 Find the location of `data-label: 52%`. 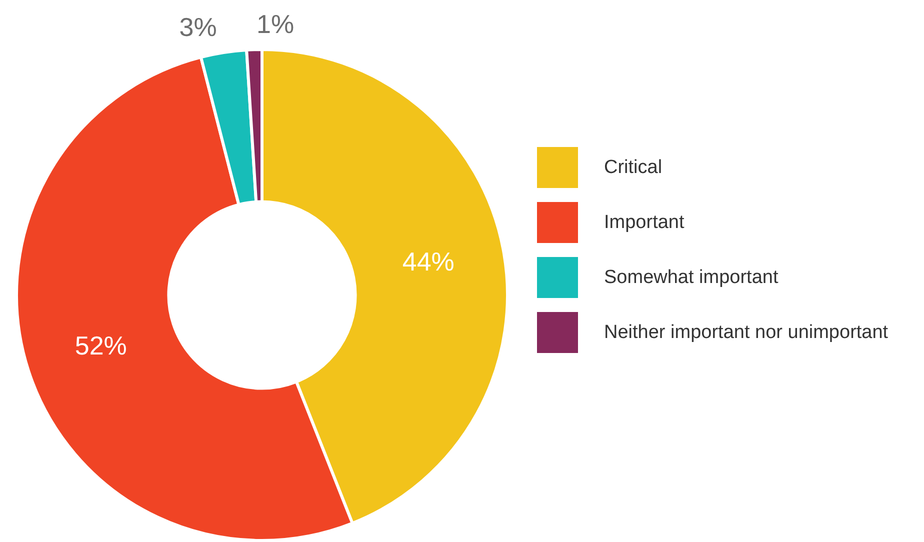

data-label: 52% is located at coordinates (100, 345).